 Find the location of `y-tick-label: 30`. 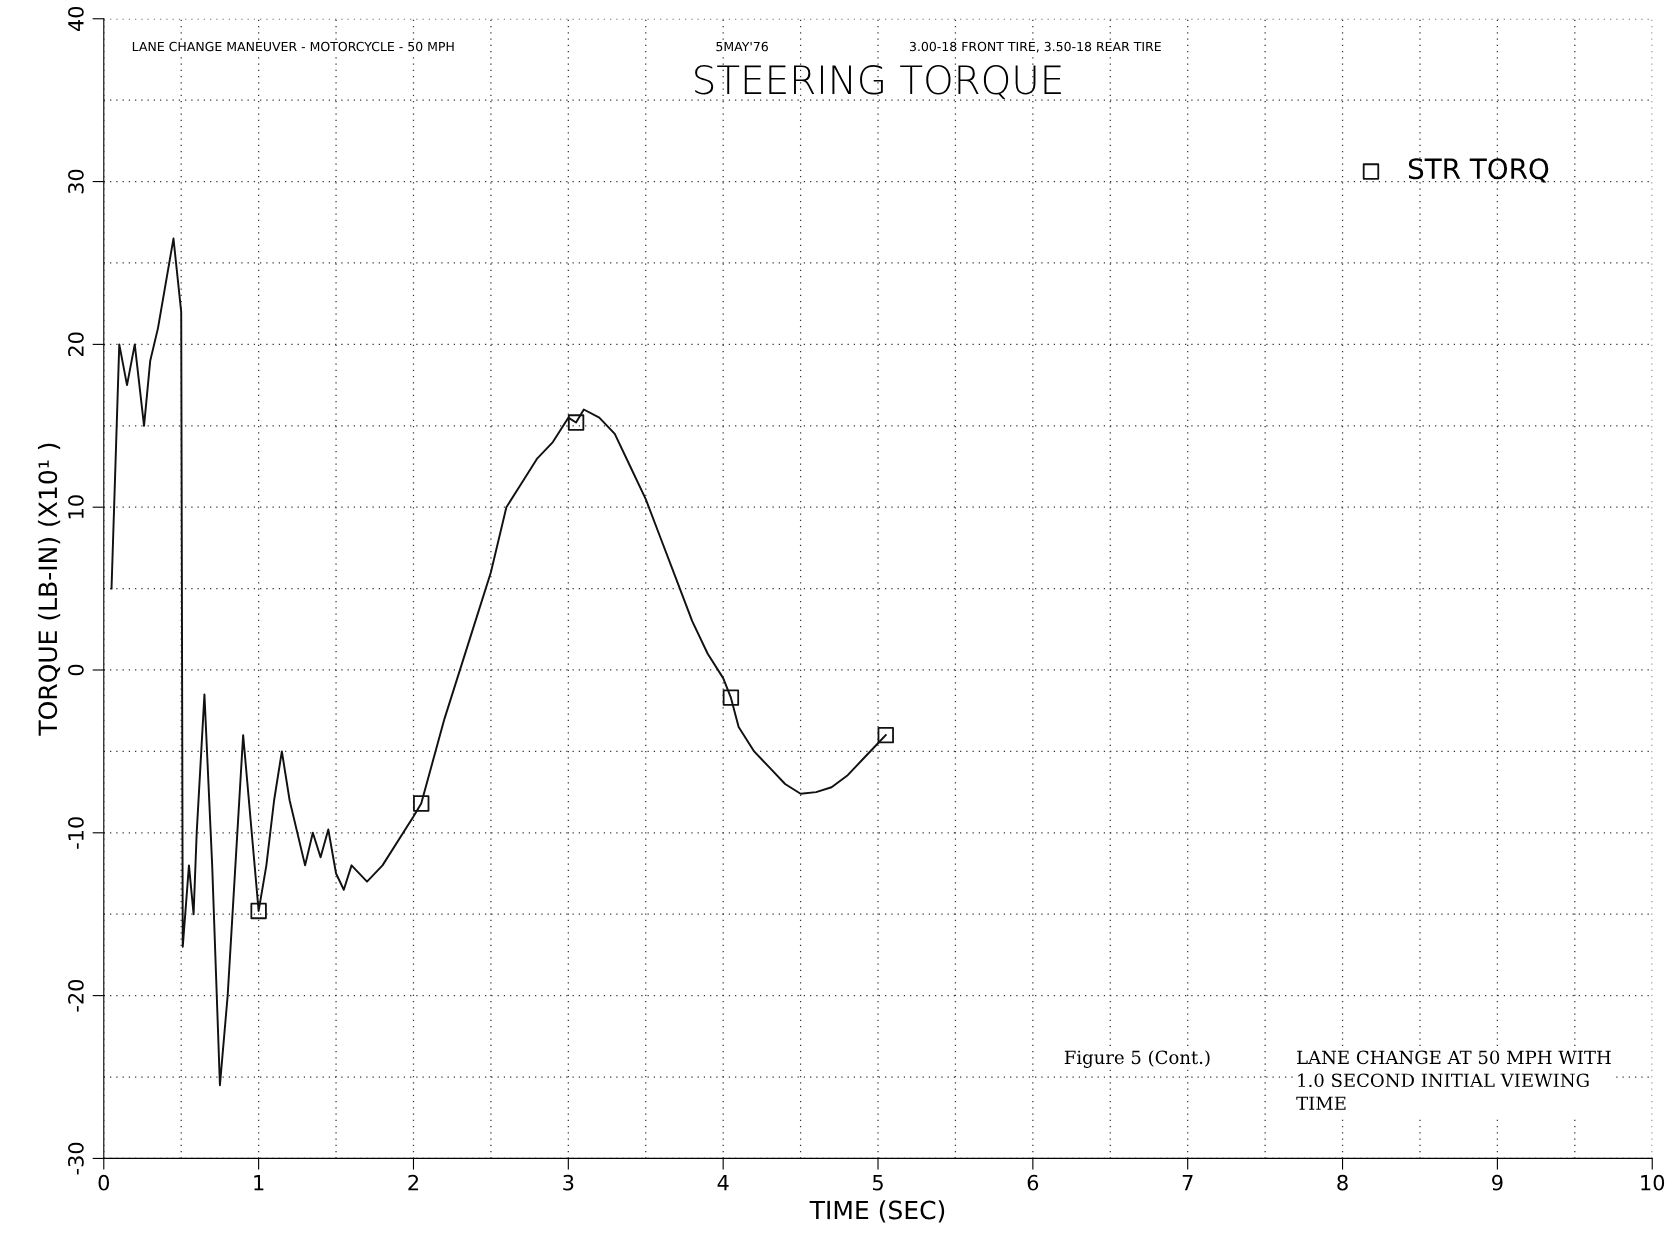

y-tick-label: 30 is located at coordinates (76, 181).